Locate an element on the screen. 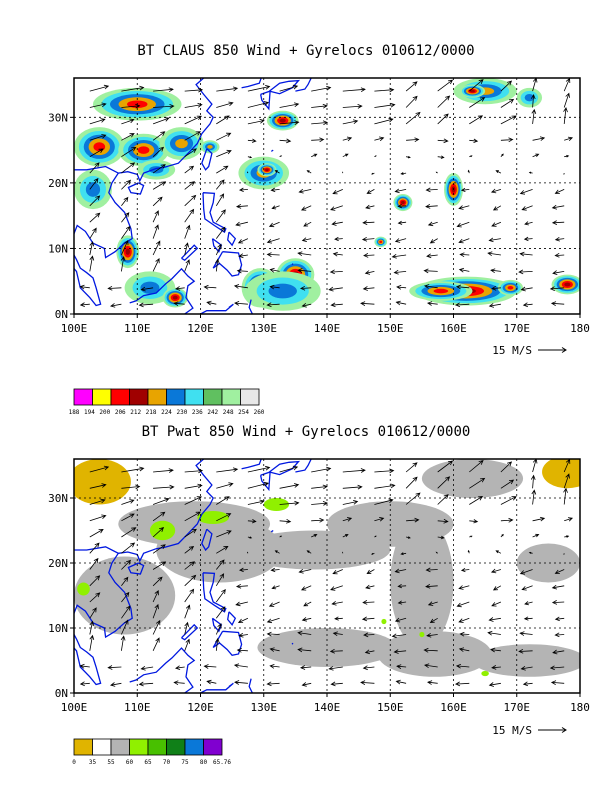  colorbar-label: 70 is located at coordinates (167, 762).